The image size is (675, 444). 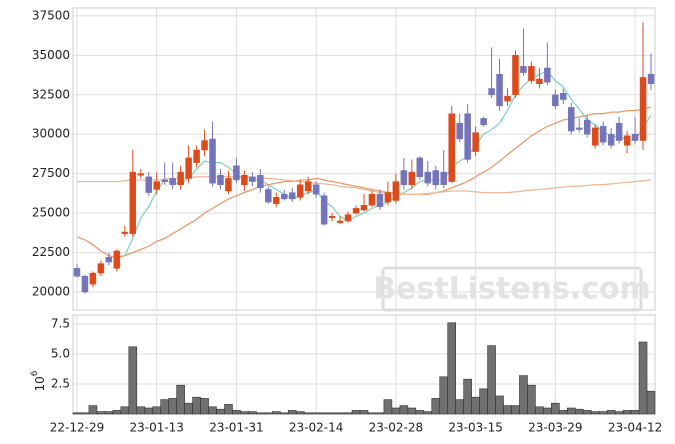 What do you see at coordinates (236, 428) in the screenshot?
I see `x-tick-label: 23-01-31` at bounding box center [236, 428].